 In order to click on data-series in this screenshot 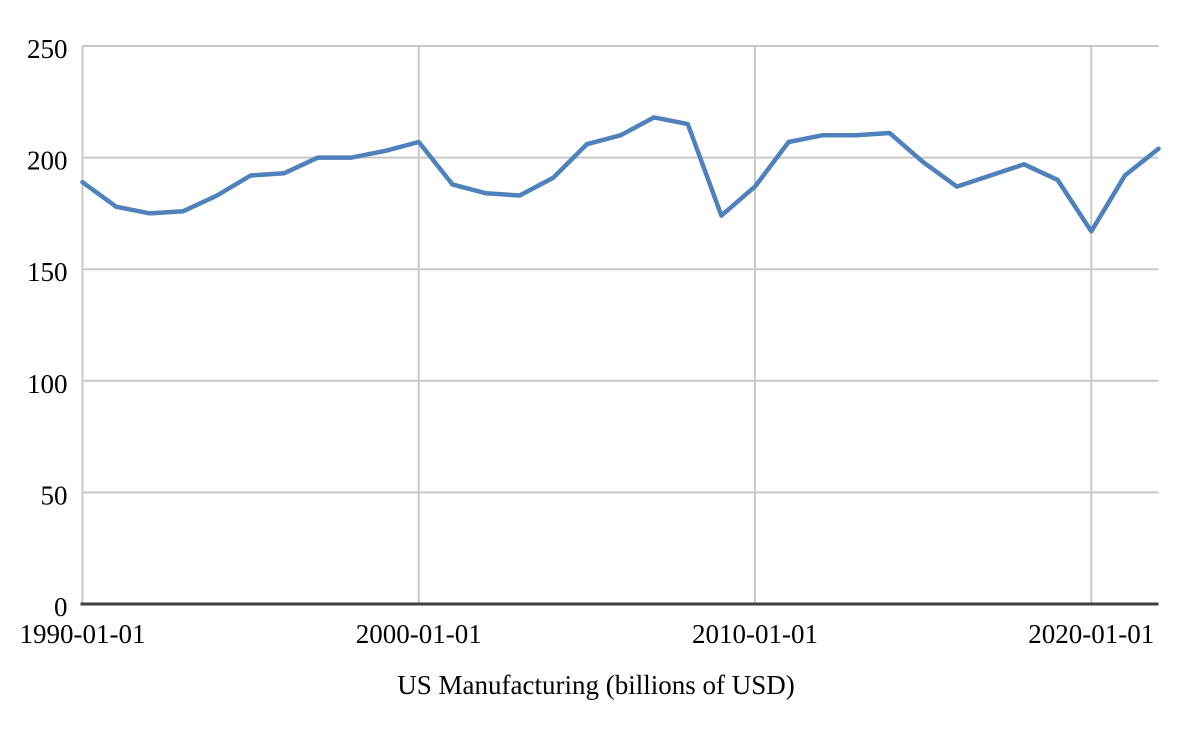, I will do `click(620, 174)`.